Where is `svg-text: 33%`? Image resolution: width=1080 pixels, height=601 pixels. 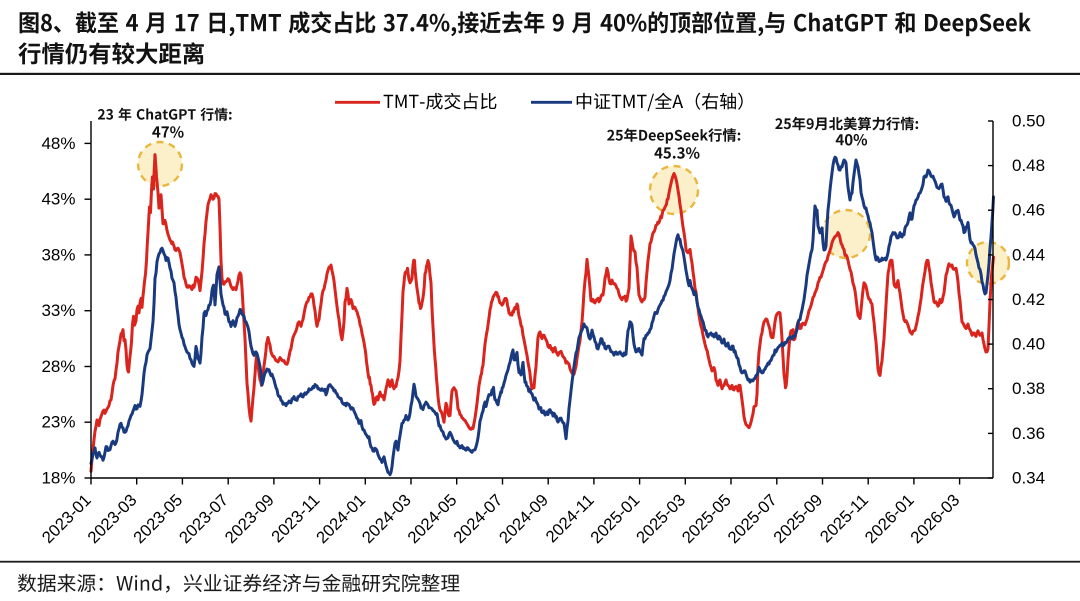
svg-text: 33% is located at coordinates (58, 310).